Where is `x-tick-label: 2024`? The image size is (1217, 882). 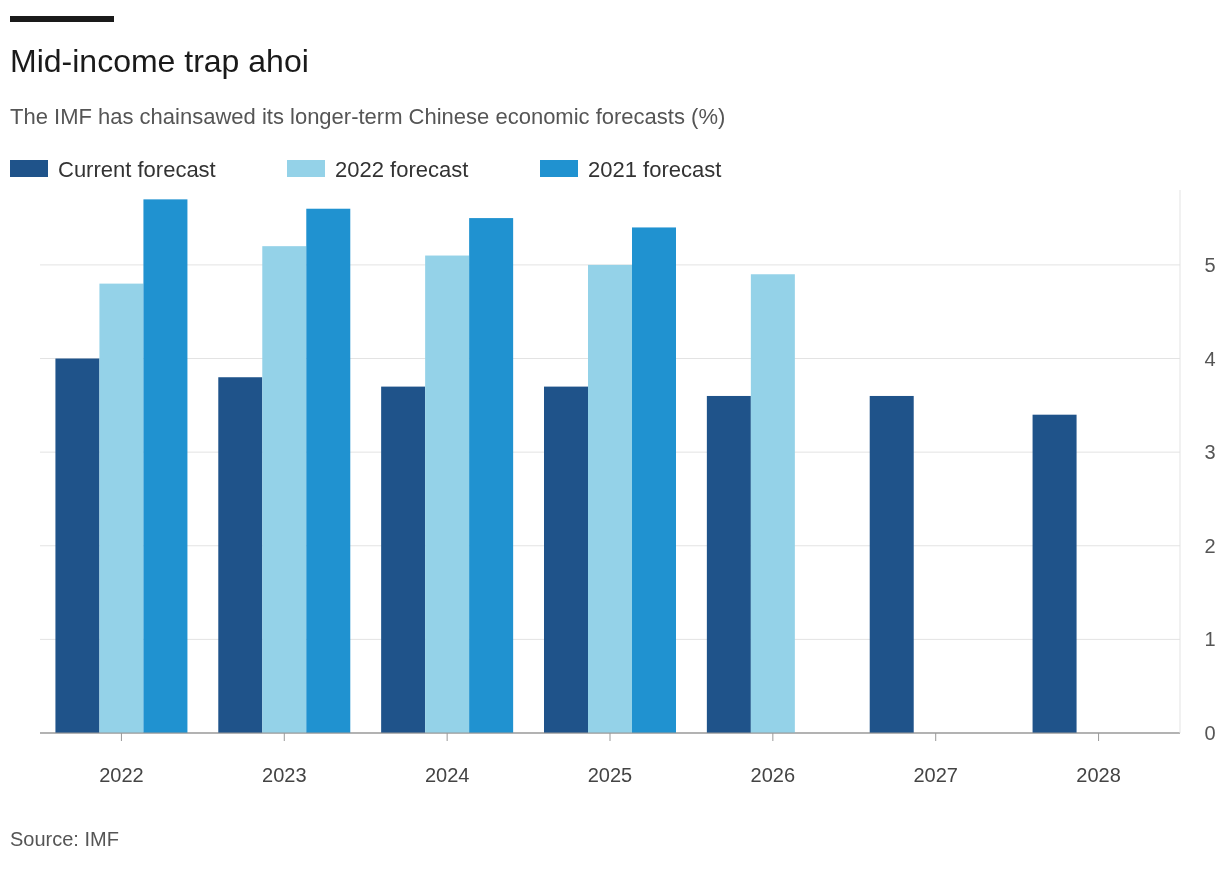
x-tick-label: 2024 is located at coordinates (447, 775).